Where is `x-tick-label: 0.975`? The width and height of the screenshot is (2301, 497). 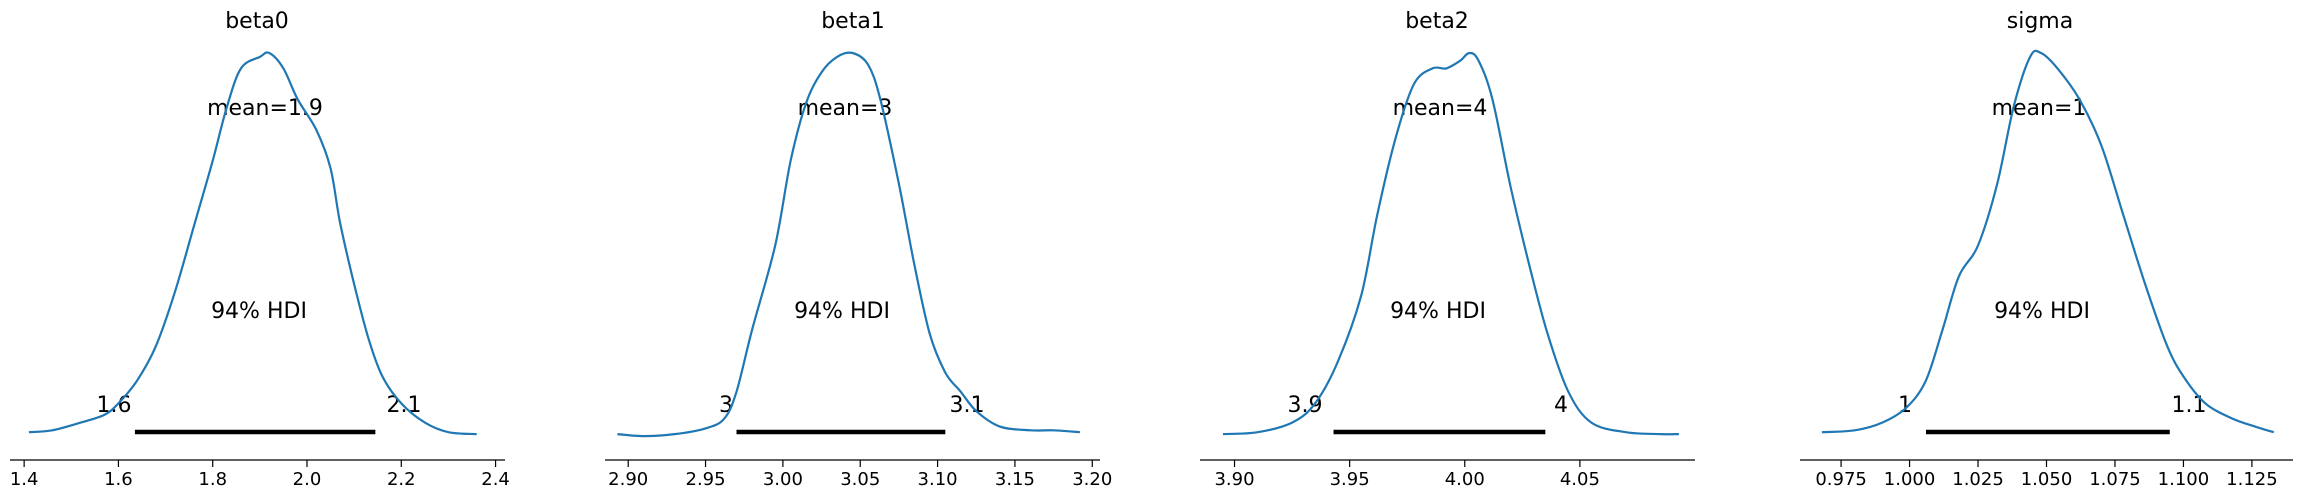 x-tick-label: 0.975 is located at coordinates (1841, 479).